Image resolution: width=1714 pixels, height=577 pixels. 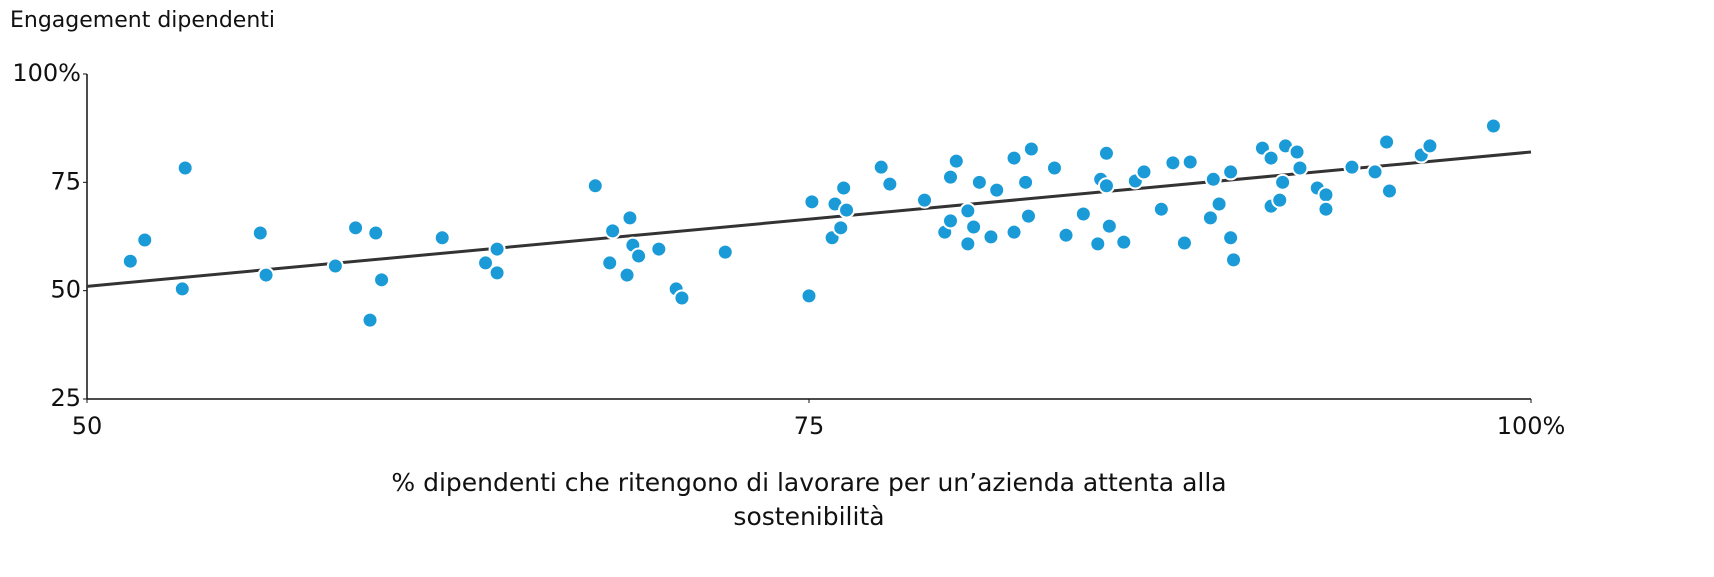 What do you see at coordinates (1531, 426) in the screenshot?
I see `x-tick-label: 100%` at bounding box center [1531, 426].